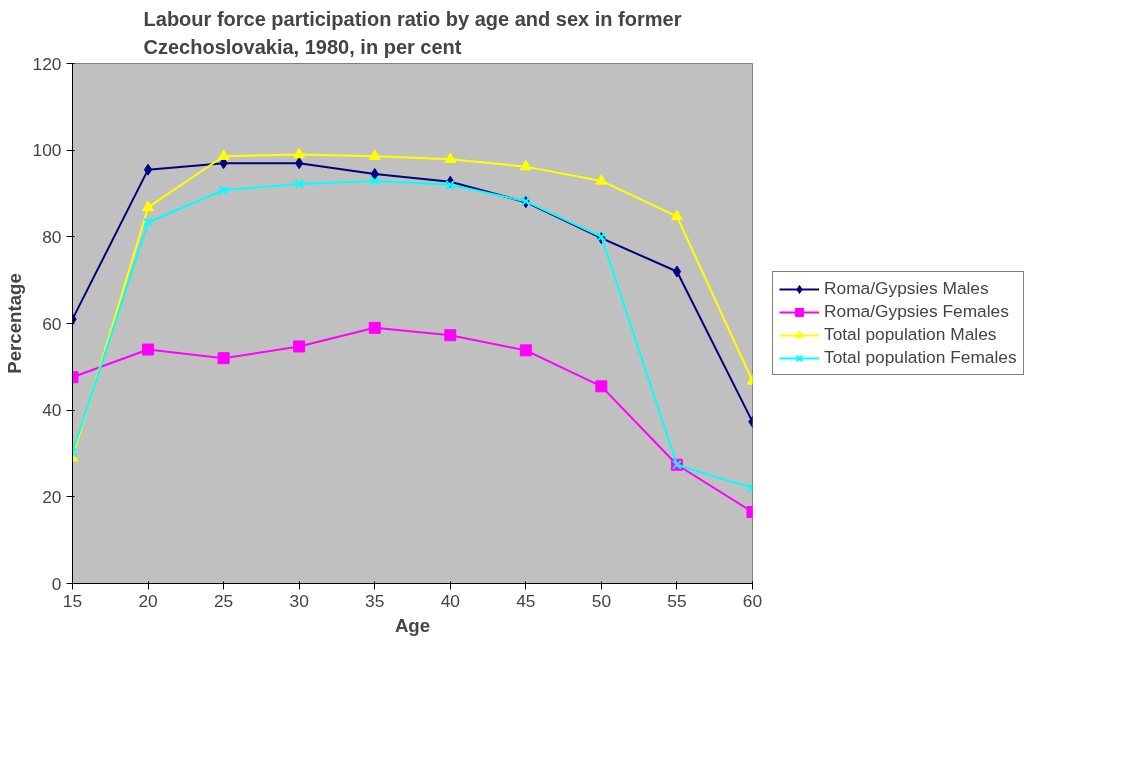  Describe the element at coordinates (223, 600) in the screenshot. I see `x-tick-label: 25` at that location.